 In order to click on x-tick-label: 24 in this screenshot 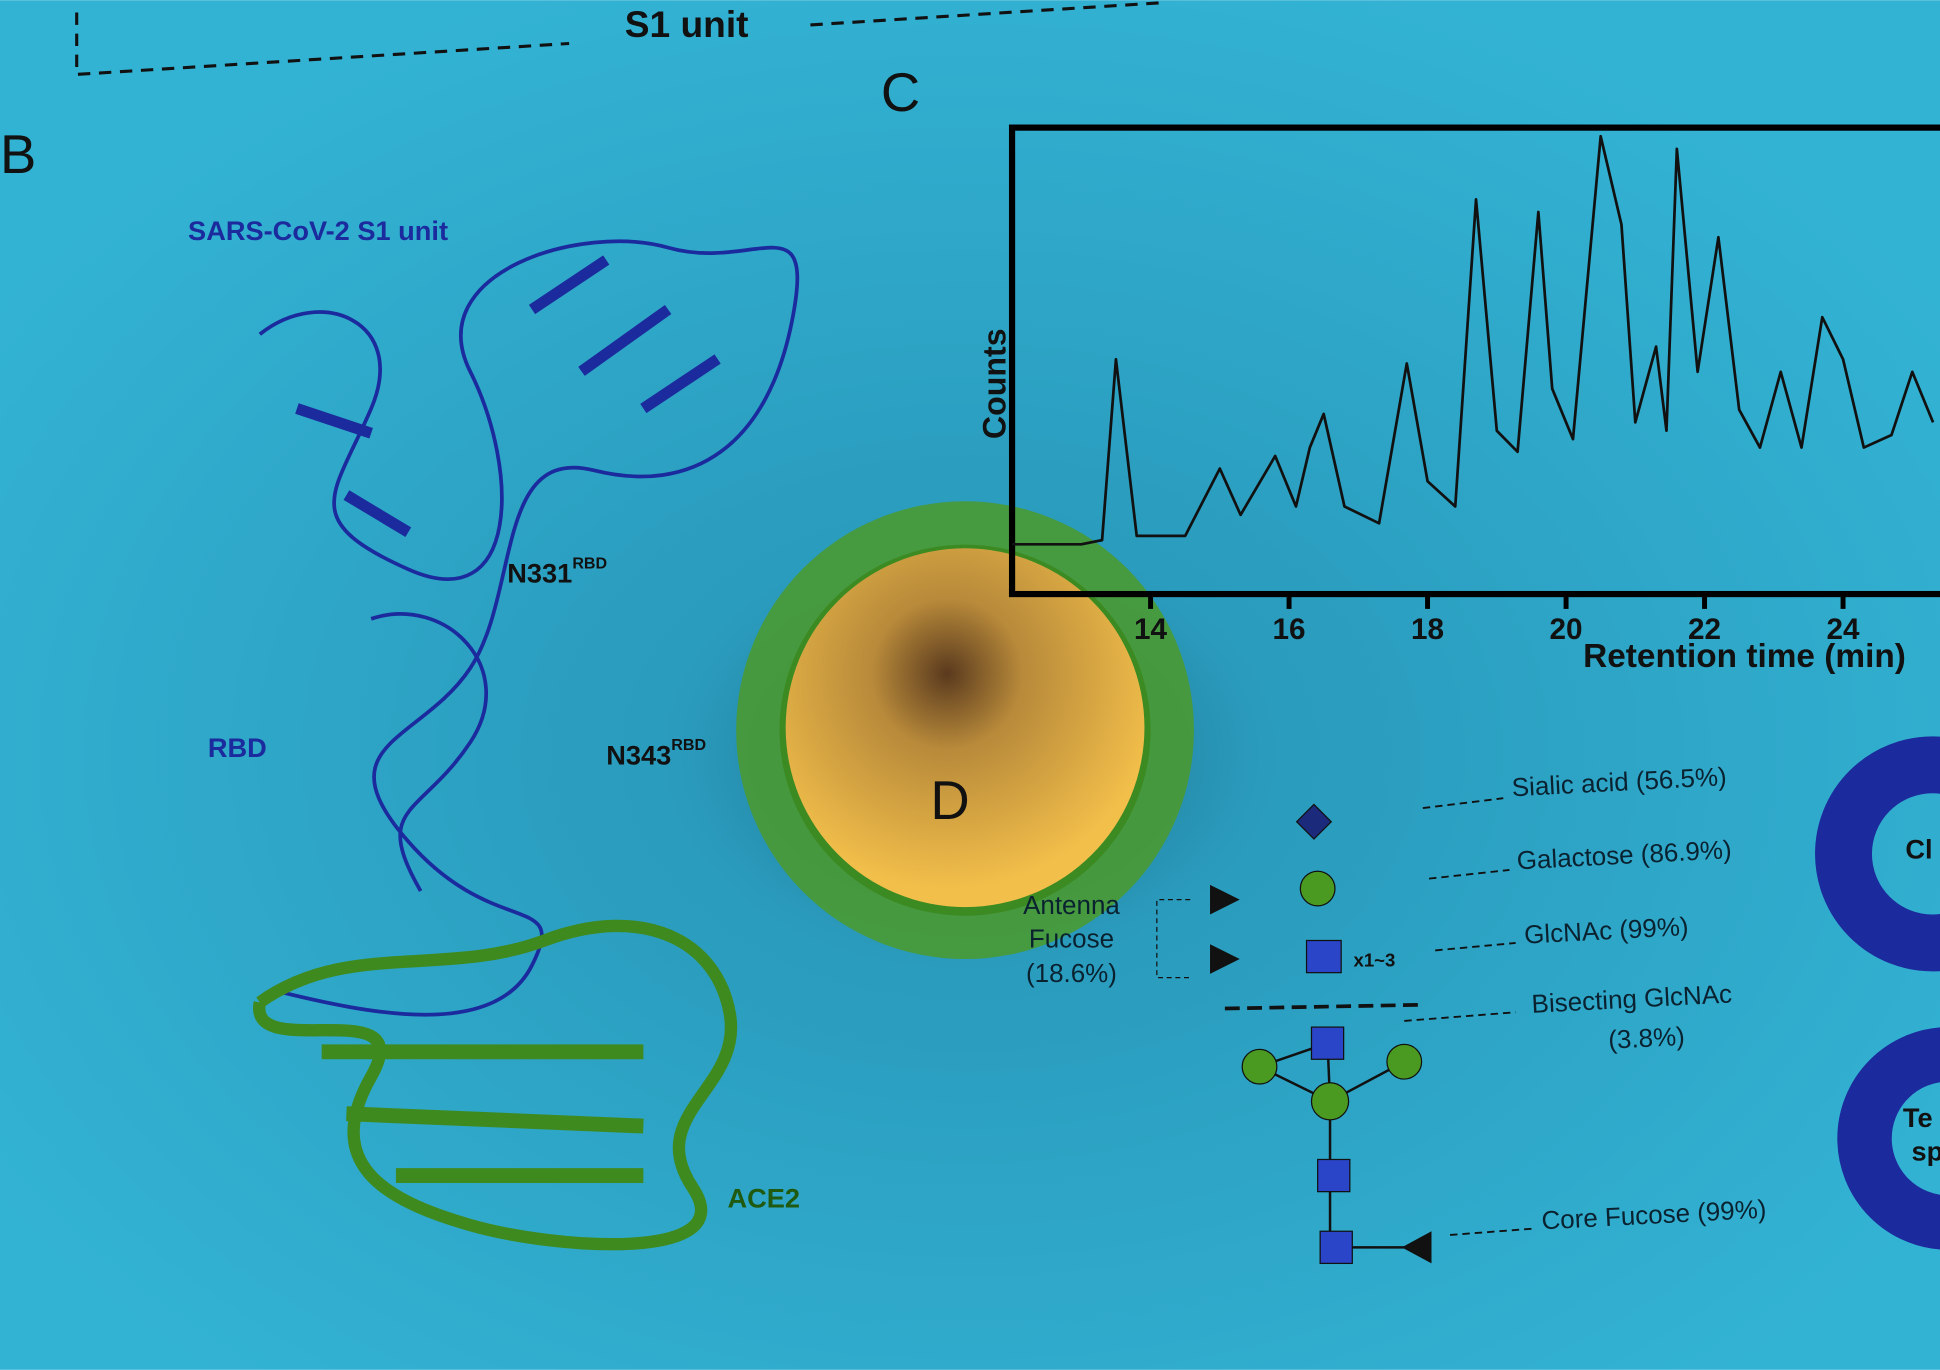, I will do `click(1844, 629)`.